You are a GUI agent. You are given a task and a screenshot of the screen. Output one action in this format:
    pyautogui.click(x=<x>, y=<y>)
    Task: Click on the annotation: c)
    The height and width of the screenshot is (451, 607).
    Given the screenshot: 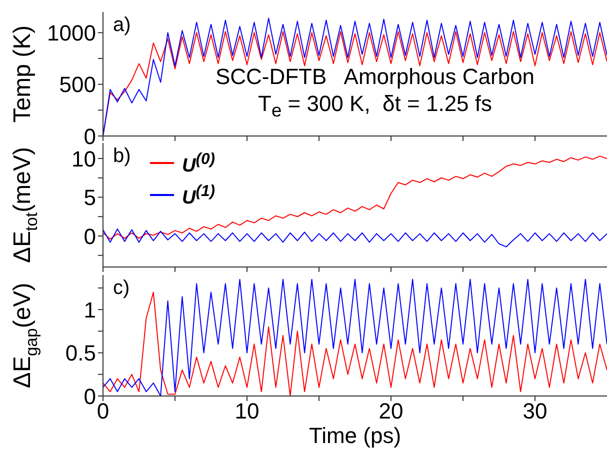 What is the action you would take?
    pyautogui.click(x=121, y=288)
    